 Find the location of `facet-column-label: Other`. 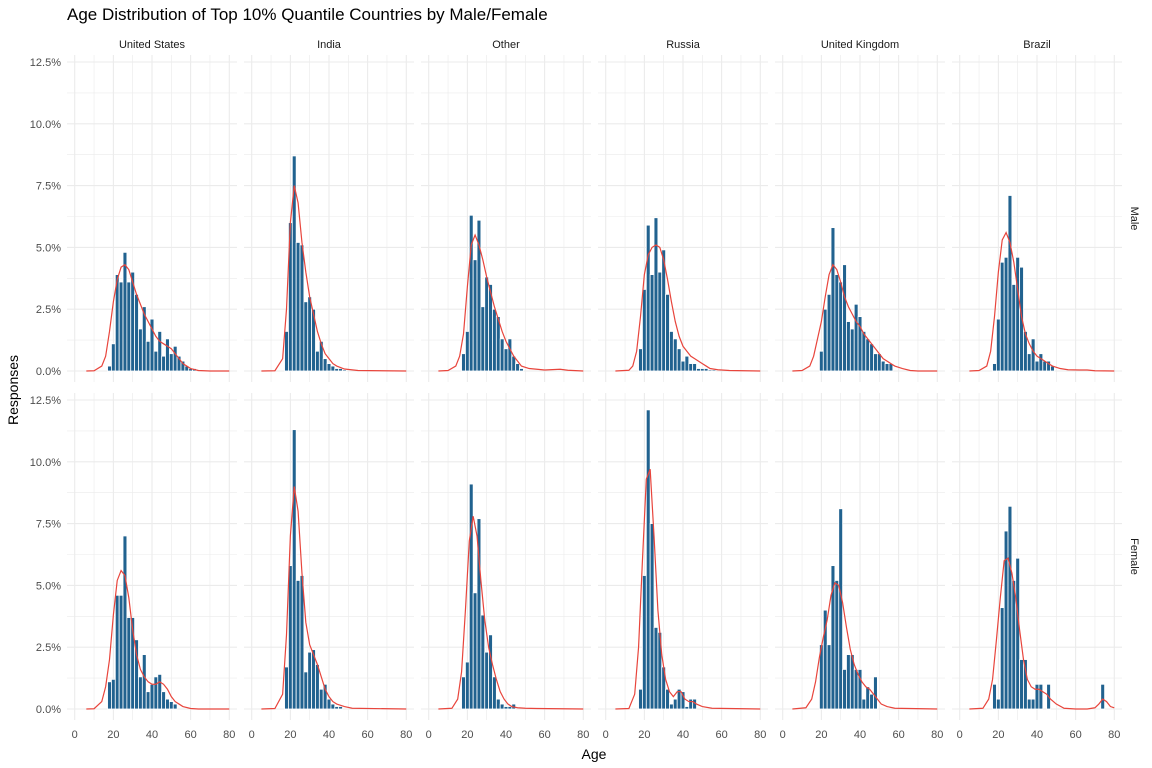

facet-column-label: Other is located at coordinates (506, 45).